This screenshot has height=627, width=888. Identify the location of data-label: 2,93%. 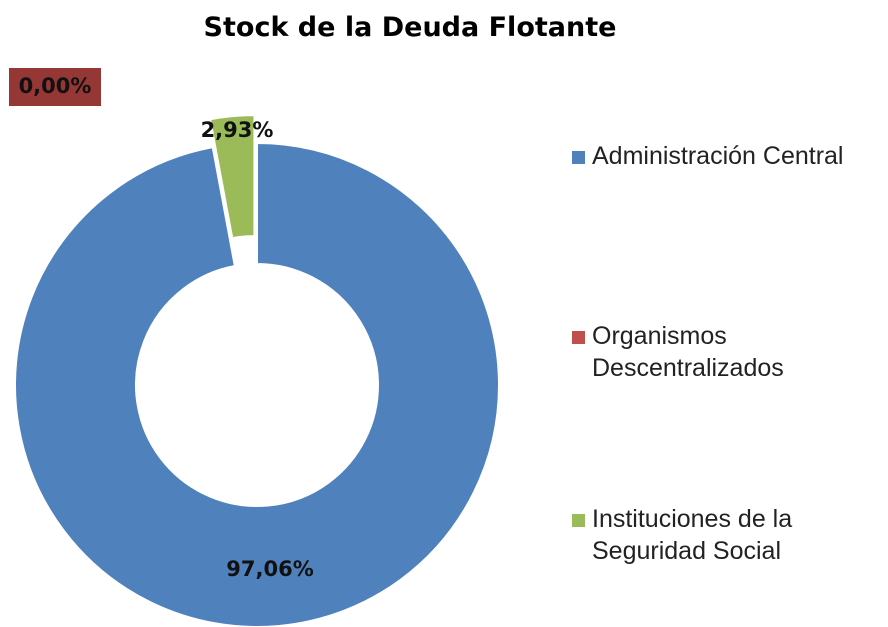
(237, 130).